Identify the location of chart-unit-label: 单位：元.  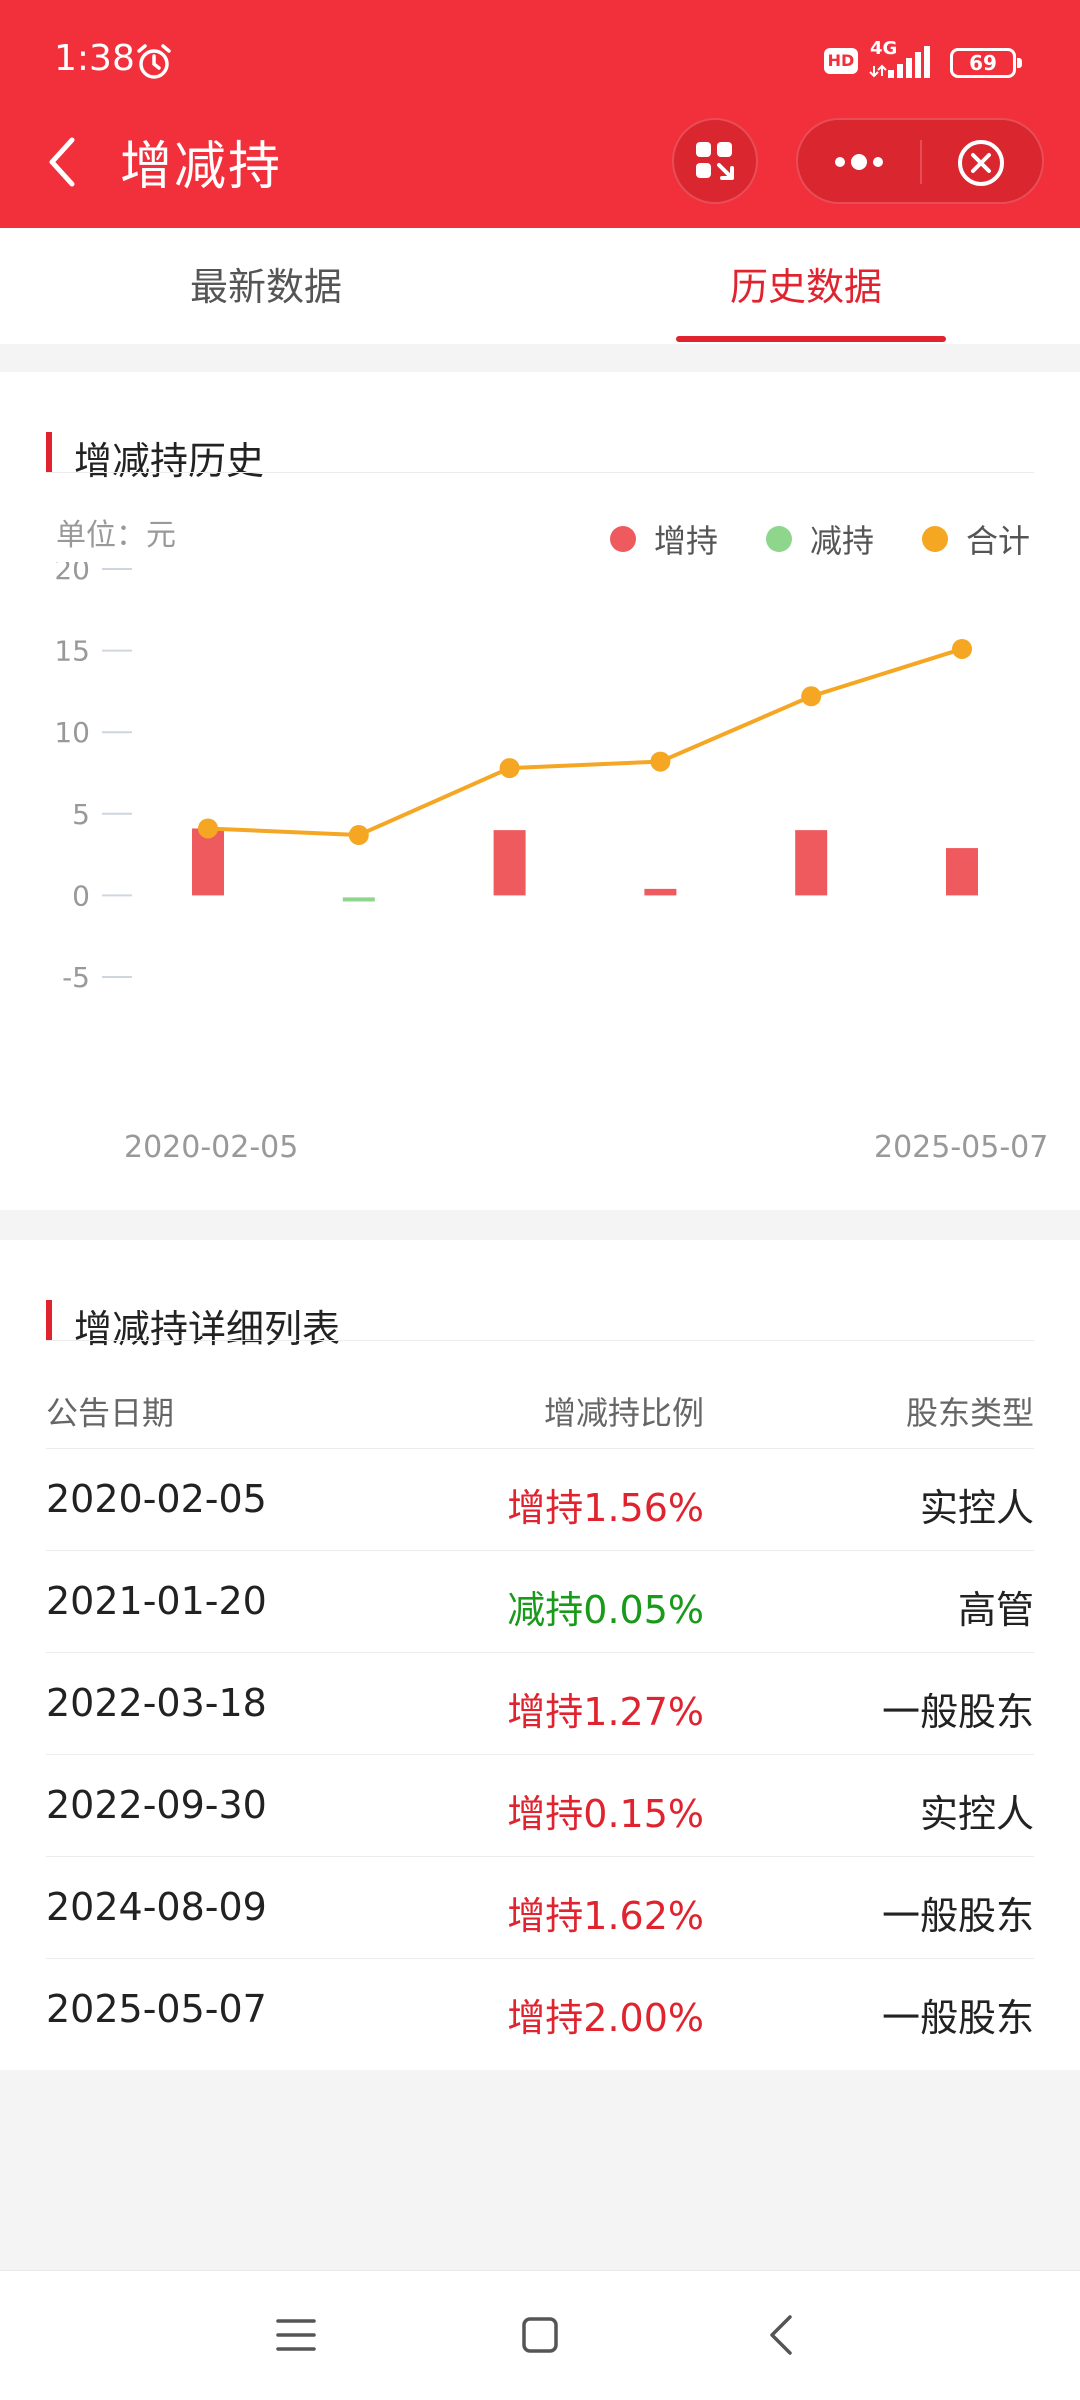
(116, 535).